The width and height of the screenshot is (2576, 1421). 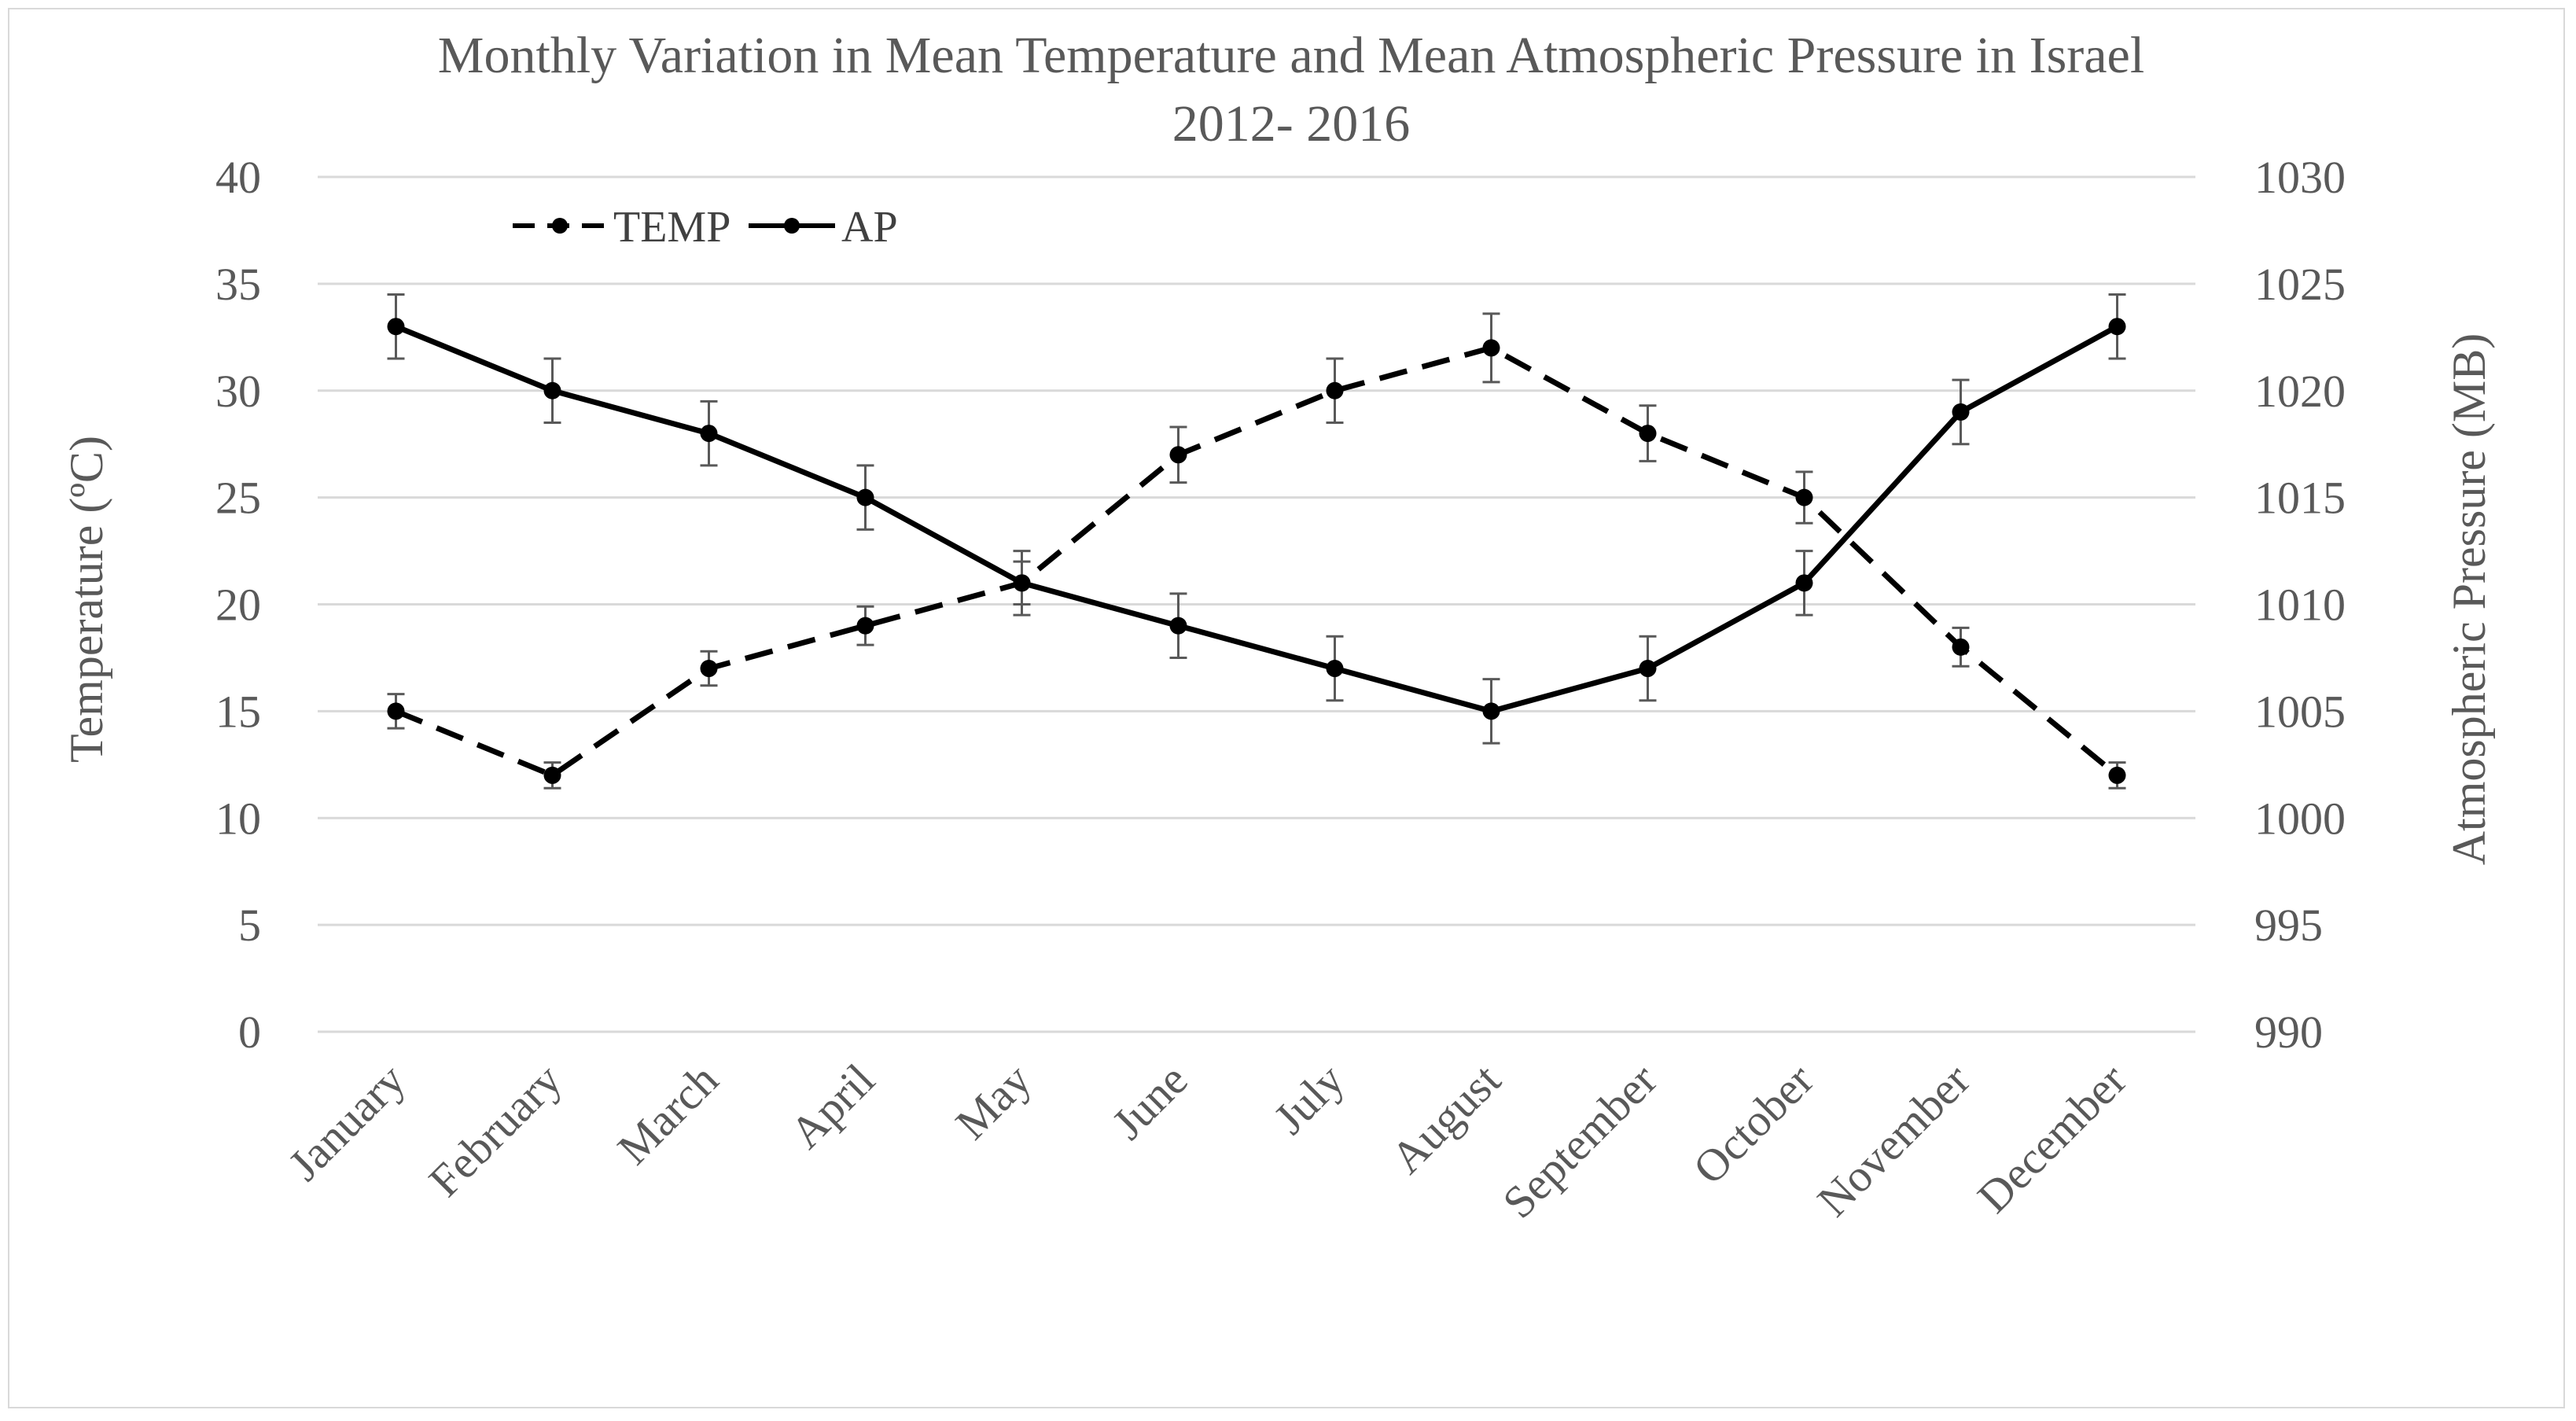 I want to click on x-tick-label: April, so click(x=832, y=1106).